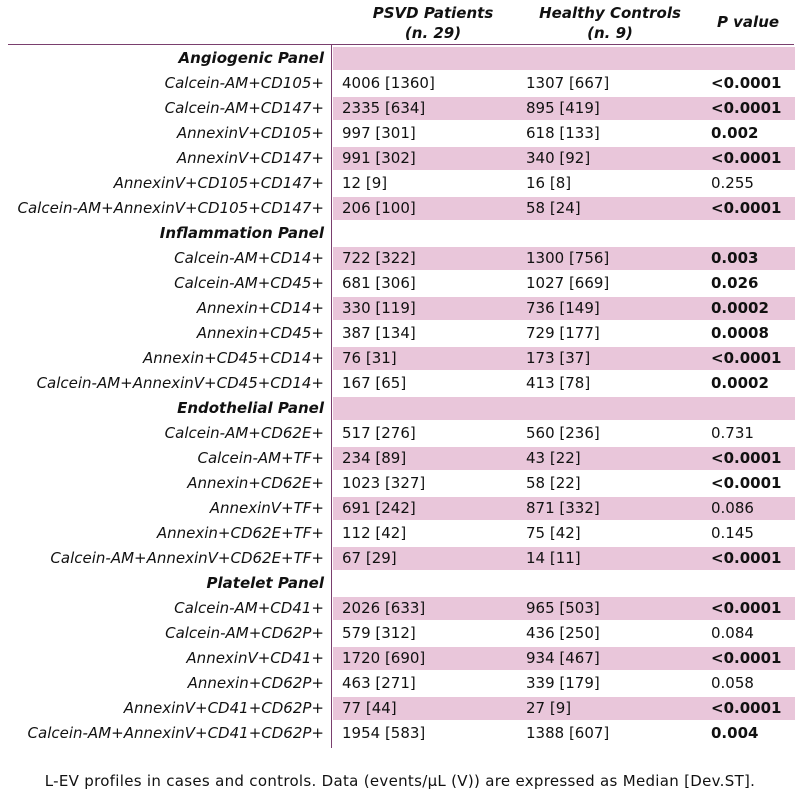 Image resolution: width=800 pixels, height=809 pixels. What do you see at coordinates (384, 608) in the screenshot?
I see `psvd-value: 2026 [633]` at bounding box center [384, 608].